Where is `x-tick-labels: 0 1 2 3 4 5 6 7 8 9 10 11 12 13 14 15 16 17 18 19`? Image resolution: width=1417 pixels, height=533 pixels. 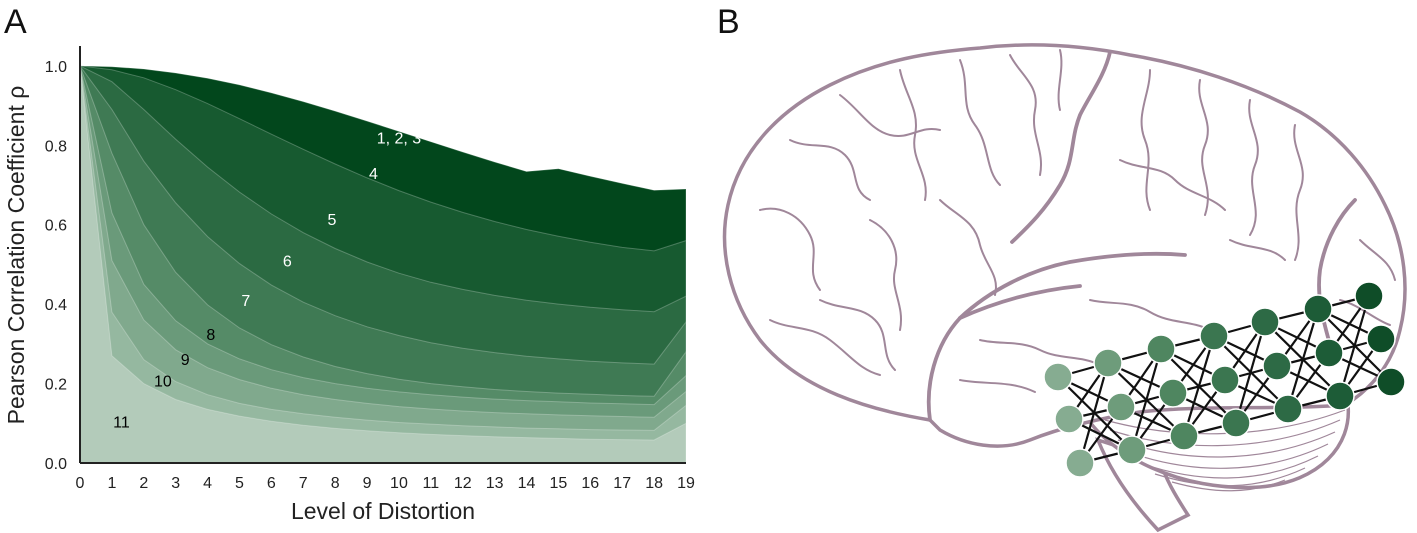
x-tick-labels: 0 1 2 3 4 5 6 7 8 9 10 11 12 13 14 15 16 17 18 19 is located at coordinates (385, 483).